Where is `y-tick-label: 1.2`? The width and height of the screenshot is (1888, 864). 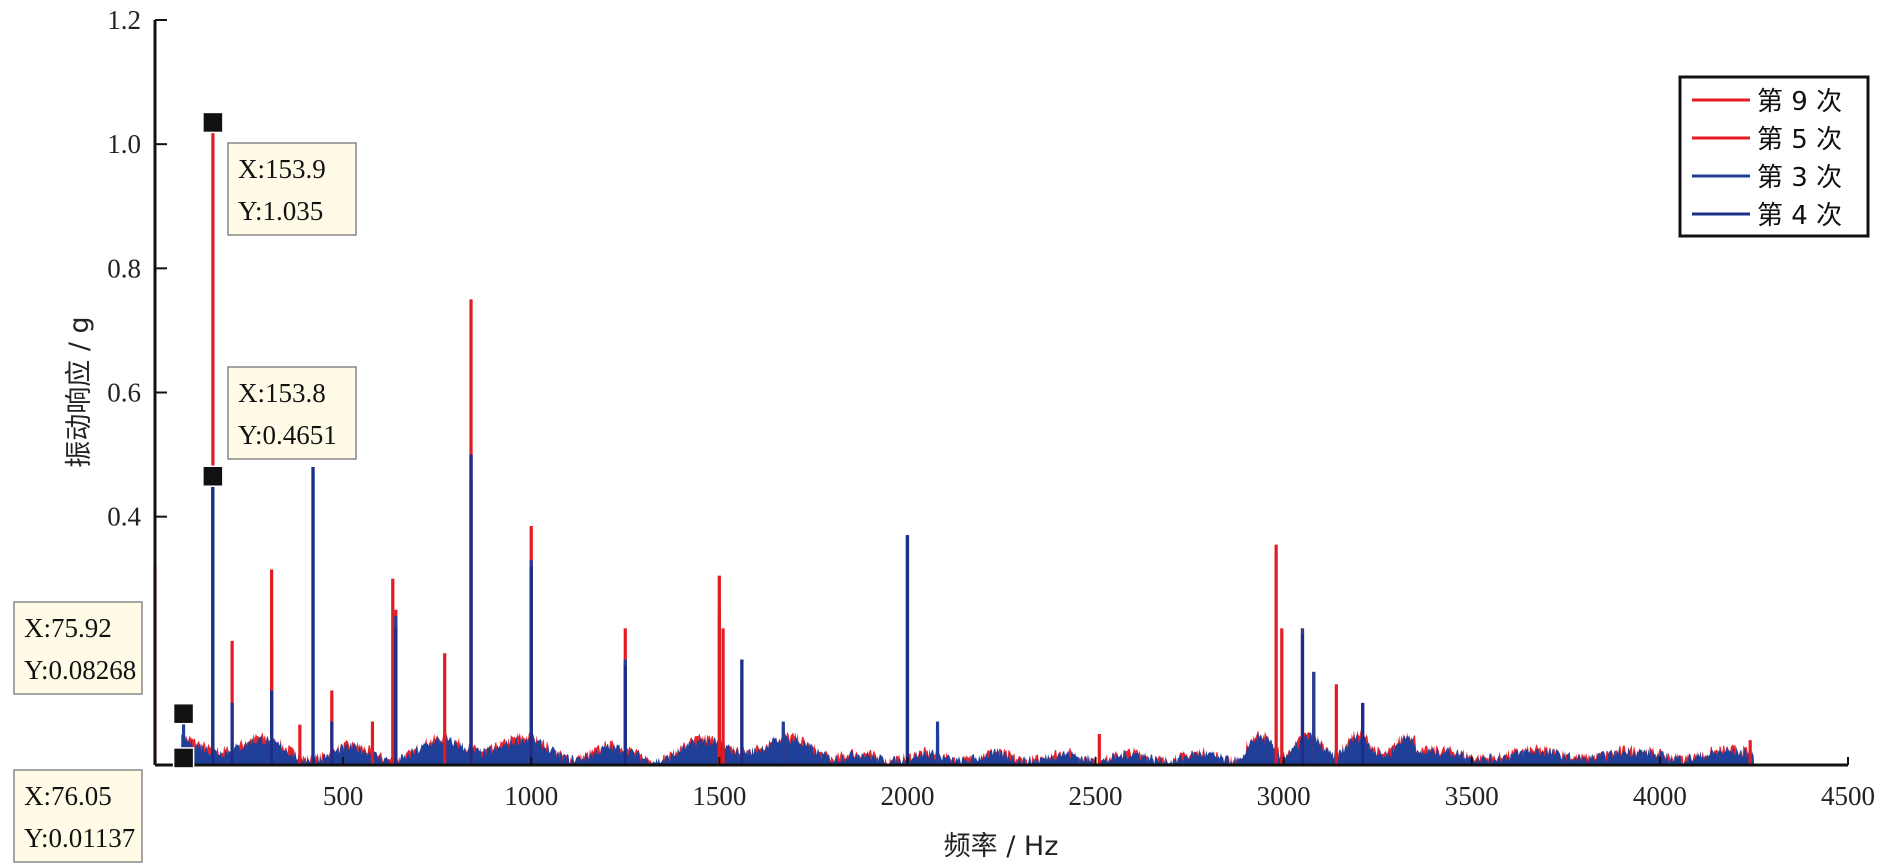
y-tick-label: 1.2 is located at coordinates (124, 20).